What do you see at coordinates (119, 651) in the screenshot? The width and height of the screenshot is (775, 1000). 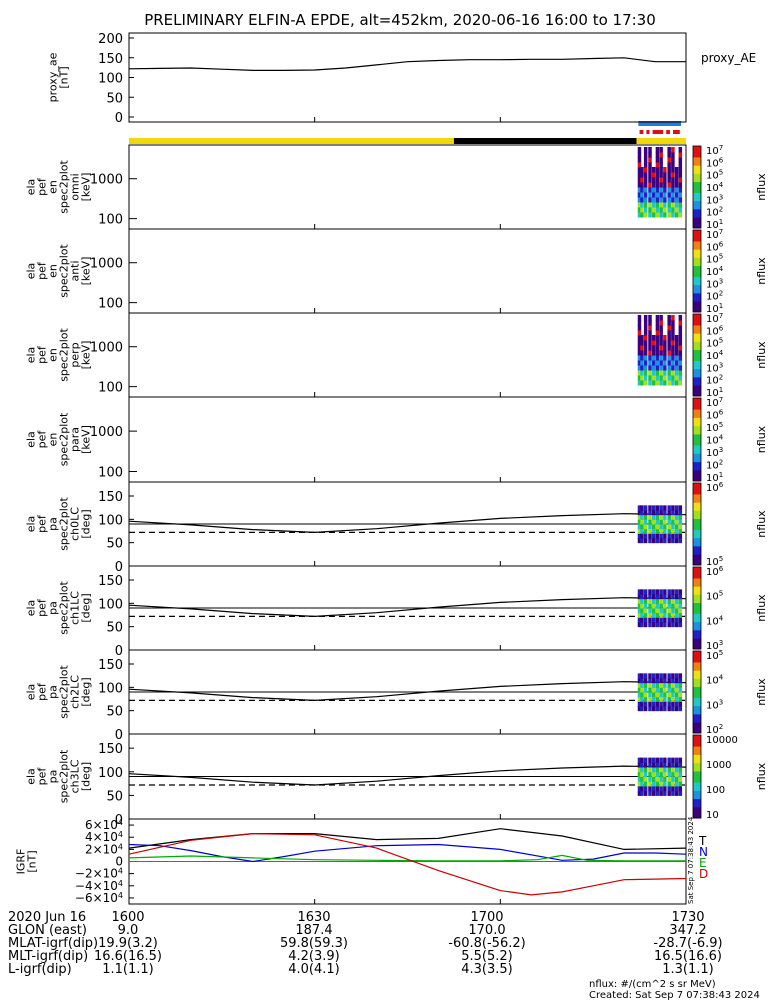 I see `y-tick-label: 0` at bounding box center [119, 651].